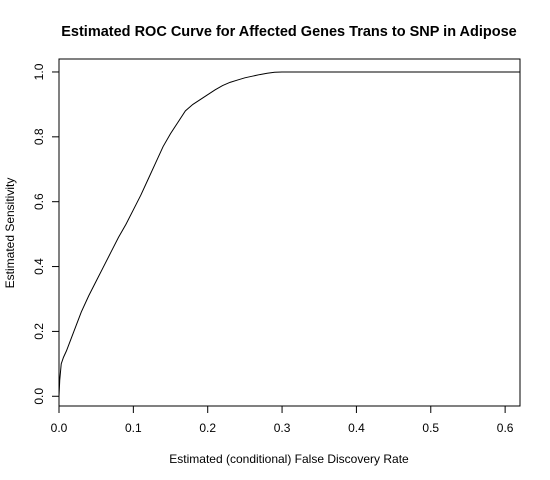  Describe the element at coordinates (505, 428) in the screenshot. I see `x-tick-label: 0.6` at that location.